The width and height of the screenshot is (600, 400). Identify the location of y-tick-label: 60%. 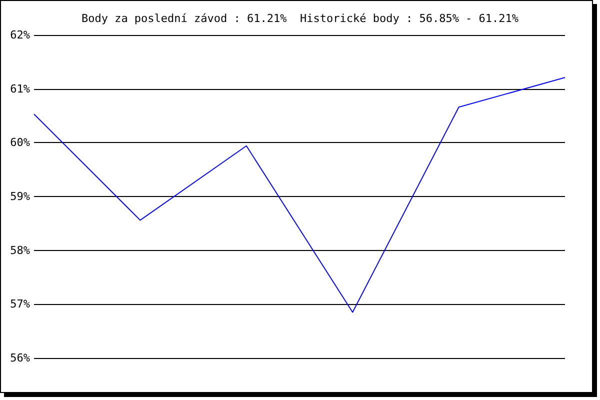
(20, 143).